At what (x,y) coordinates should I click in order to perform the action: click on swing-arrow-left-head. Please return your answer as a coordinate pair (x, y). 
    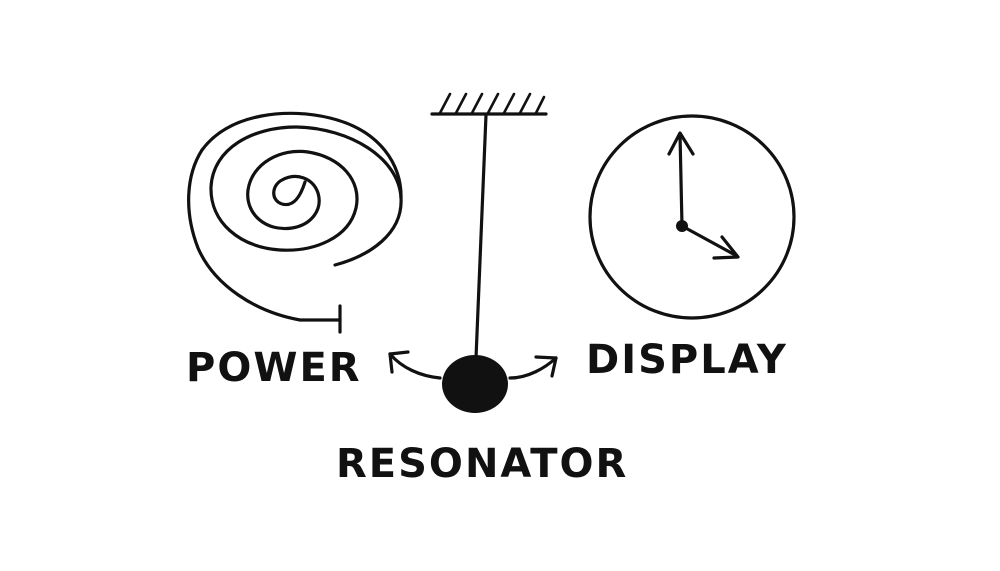
    Looking at the image, I should click on (399, 362).